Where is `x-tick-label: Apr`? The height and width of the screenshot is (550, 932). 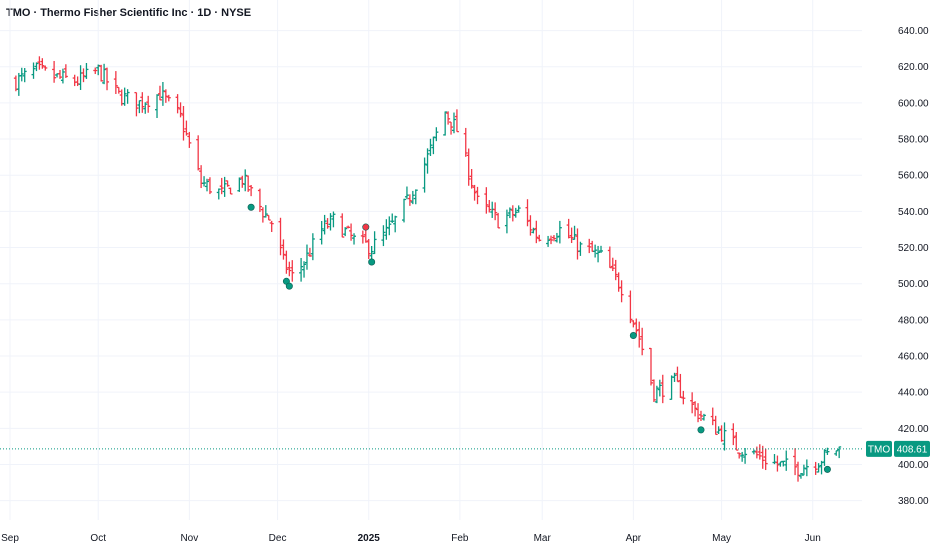
x-tick-label: Apr is located at coordinates (634, 538).